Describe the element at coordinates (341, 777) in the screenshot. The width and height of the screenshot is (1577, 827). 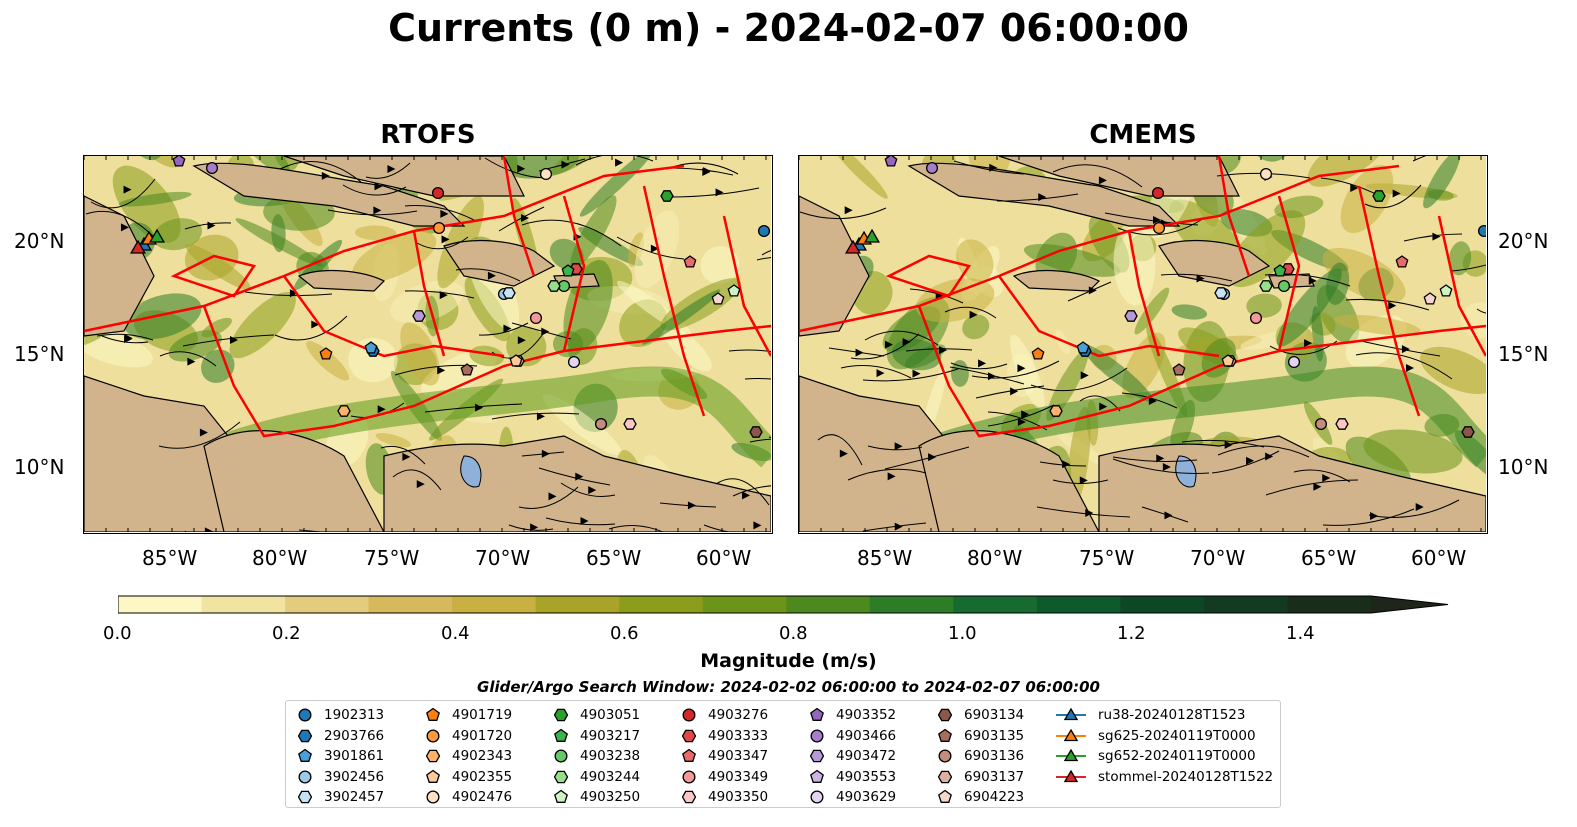
I see `legend-entry: 3902456` at that location.